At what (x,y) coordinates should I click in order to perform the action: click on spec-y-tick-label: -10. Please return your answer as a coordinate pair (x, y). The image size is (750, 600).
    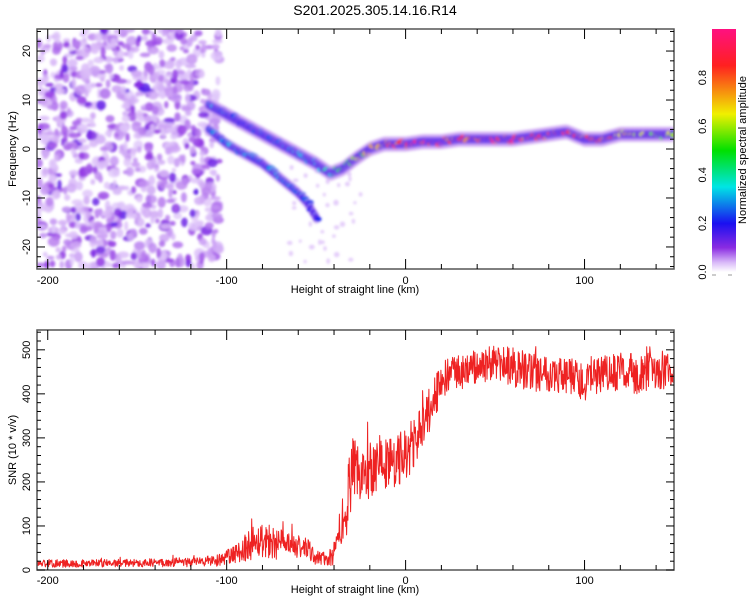
    Looking at the image, I should click on (27, 198).